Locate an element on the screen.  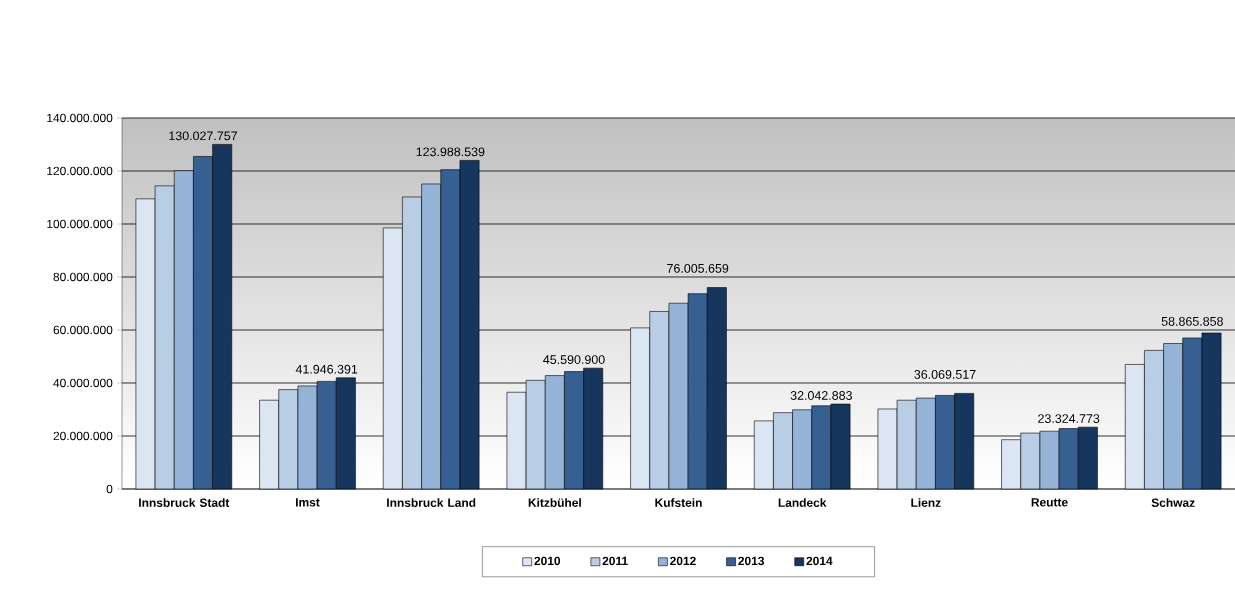
x-tick-label: Reutte is located at coordinates (1049, 502).